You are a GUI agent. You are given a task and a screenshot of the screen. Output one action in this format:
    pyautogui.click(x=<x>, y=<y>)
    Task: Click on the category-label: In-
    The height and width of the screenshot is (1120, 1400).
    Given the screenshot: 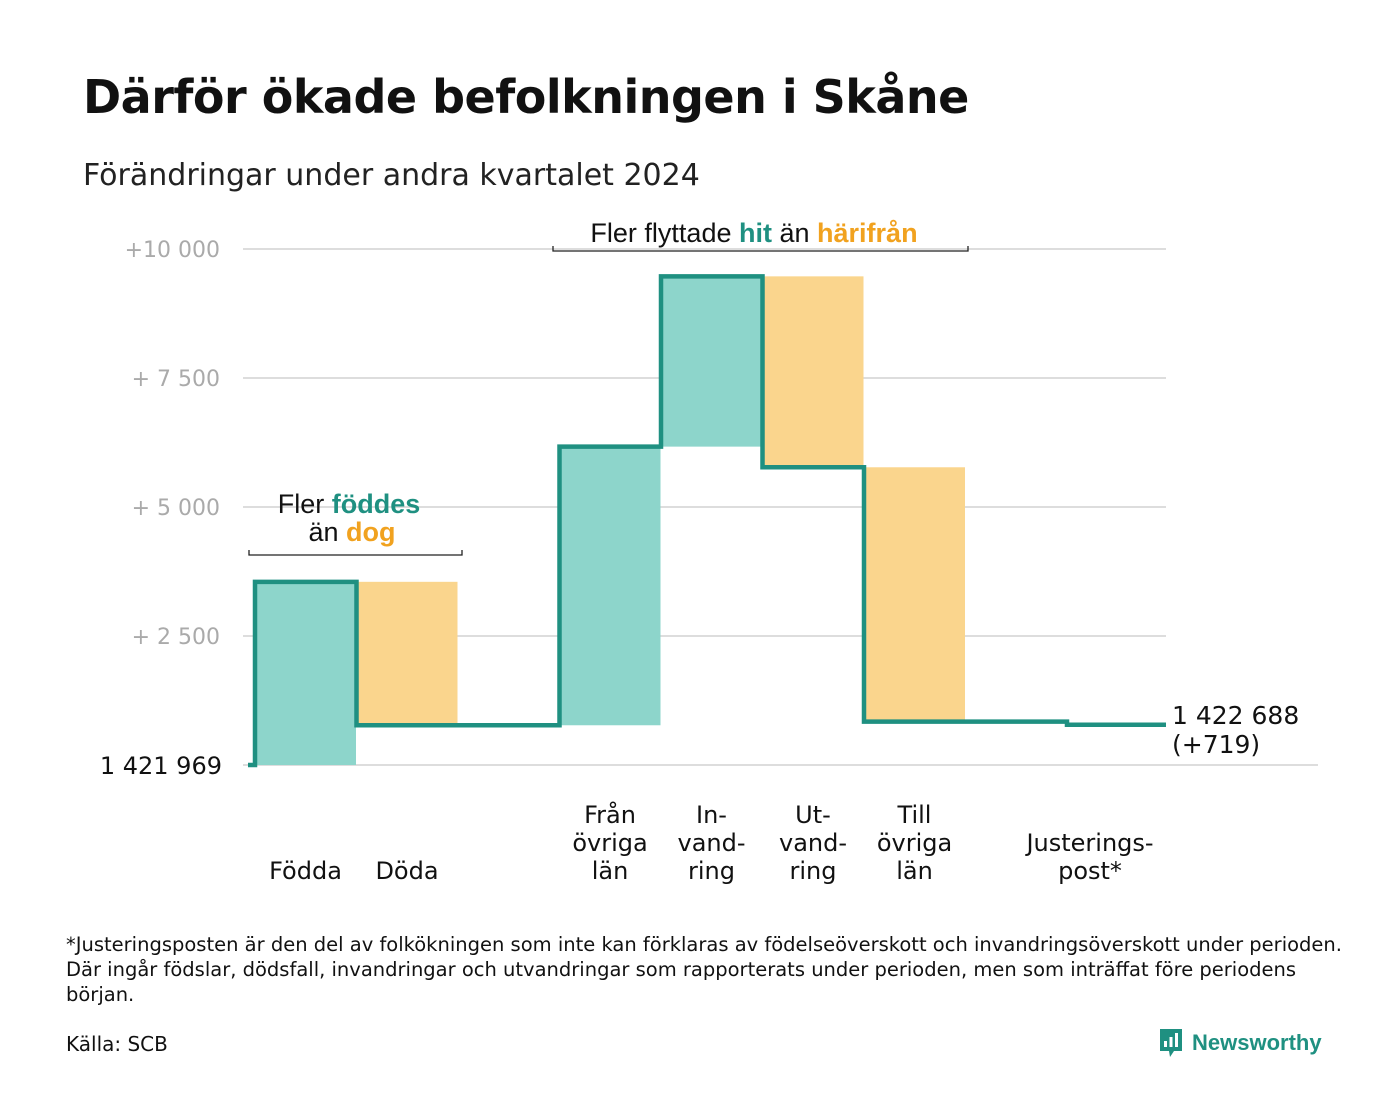 What is the action you would take?
    pyautogui.click(x=711, y=815)
    